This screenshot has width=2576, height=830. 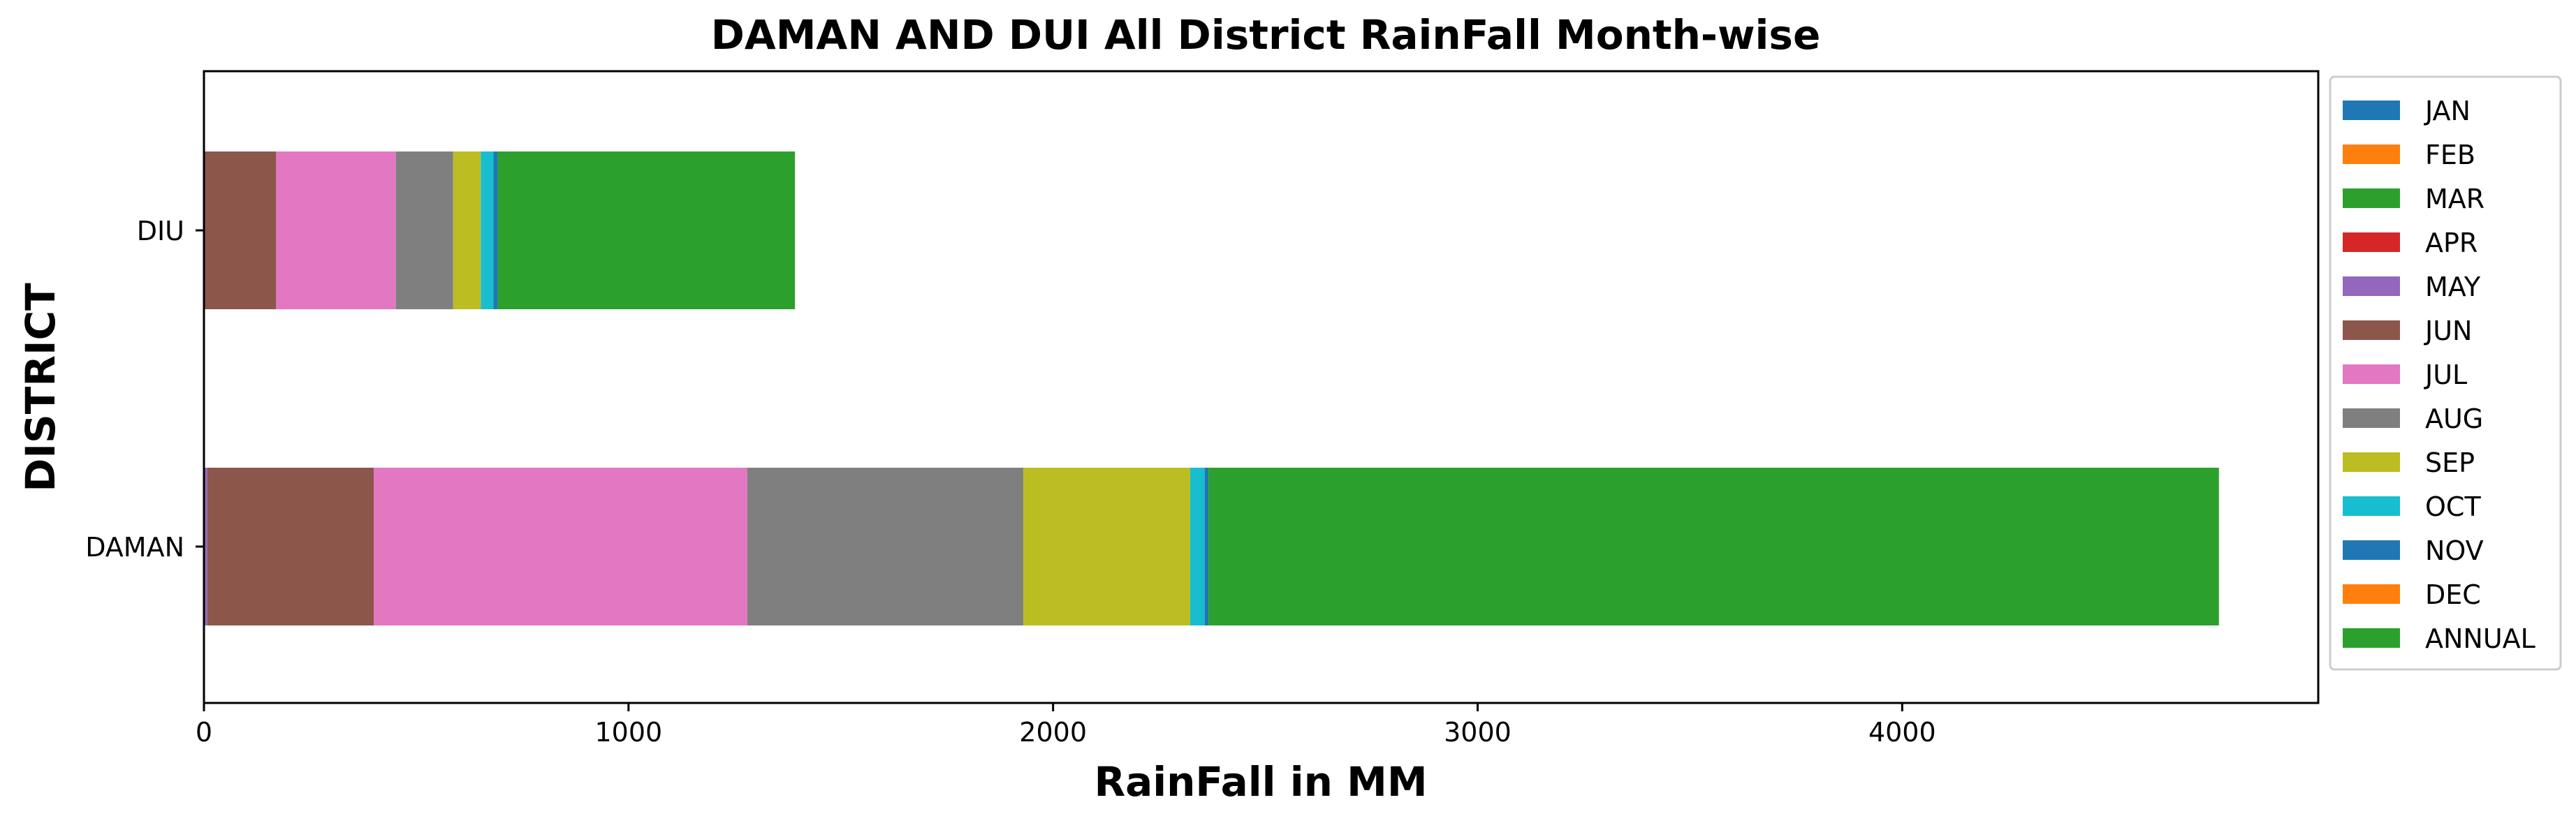 What do you see at coordinates (144, 389) in the screenshot?
I see `y-axis-ticks: DAMAN DIU` at bounding box center [144, 389].